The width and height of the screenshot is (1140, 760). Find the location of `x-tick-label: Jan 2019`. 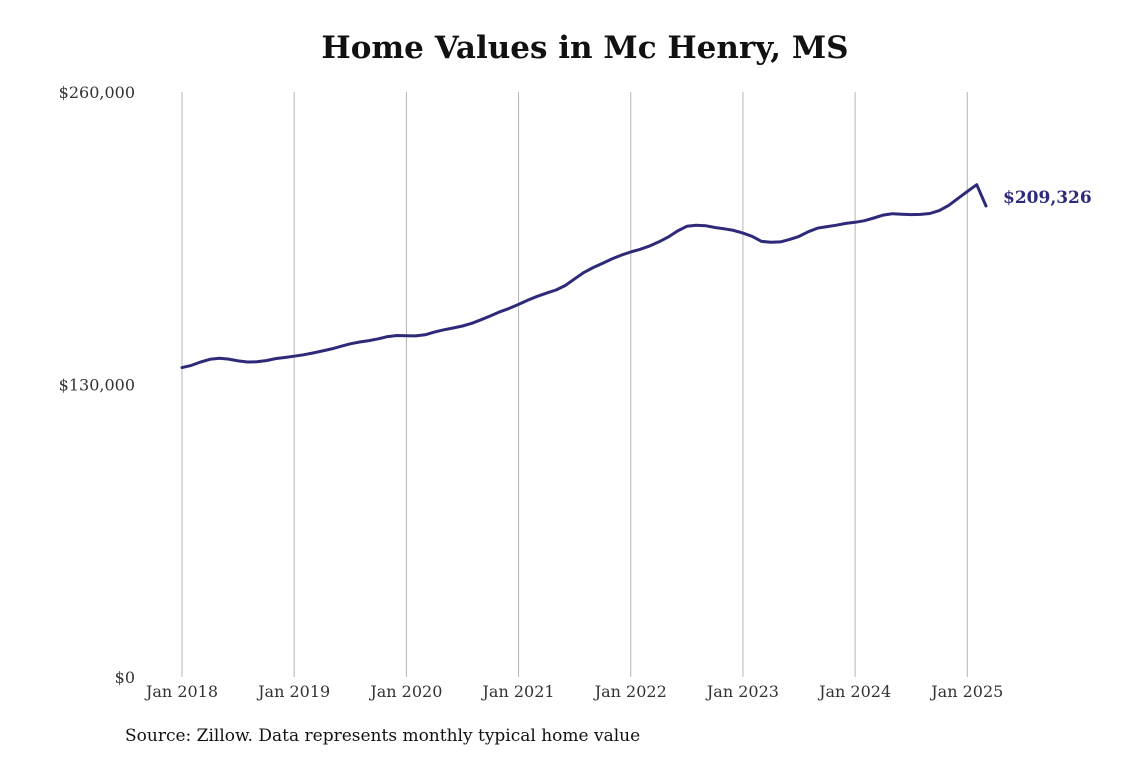

x-tick-label: Jan 2019 is located at coordinates (293, 691).